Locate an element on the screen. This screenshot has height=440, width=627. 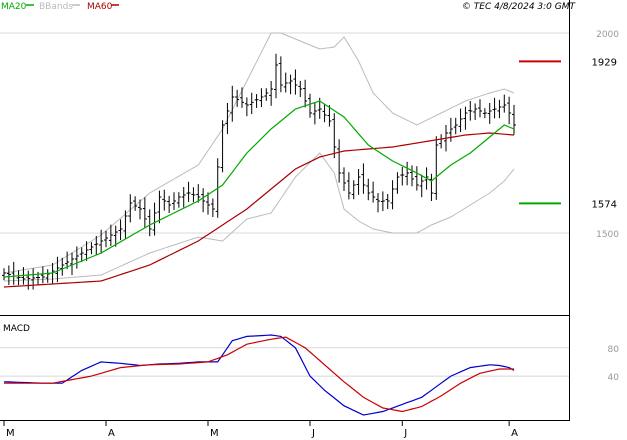
price-y-tick-label: 1500 is located at coordinates (607, 235).